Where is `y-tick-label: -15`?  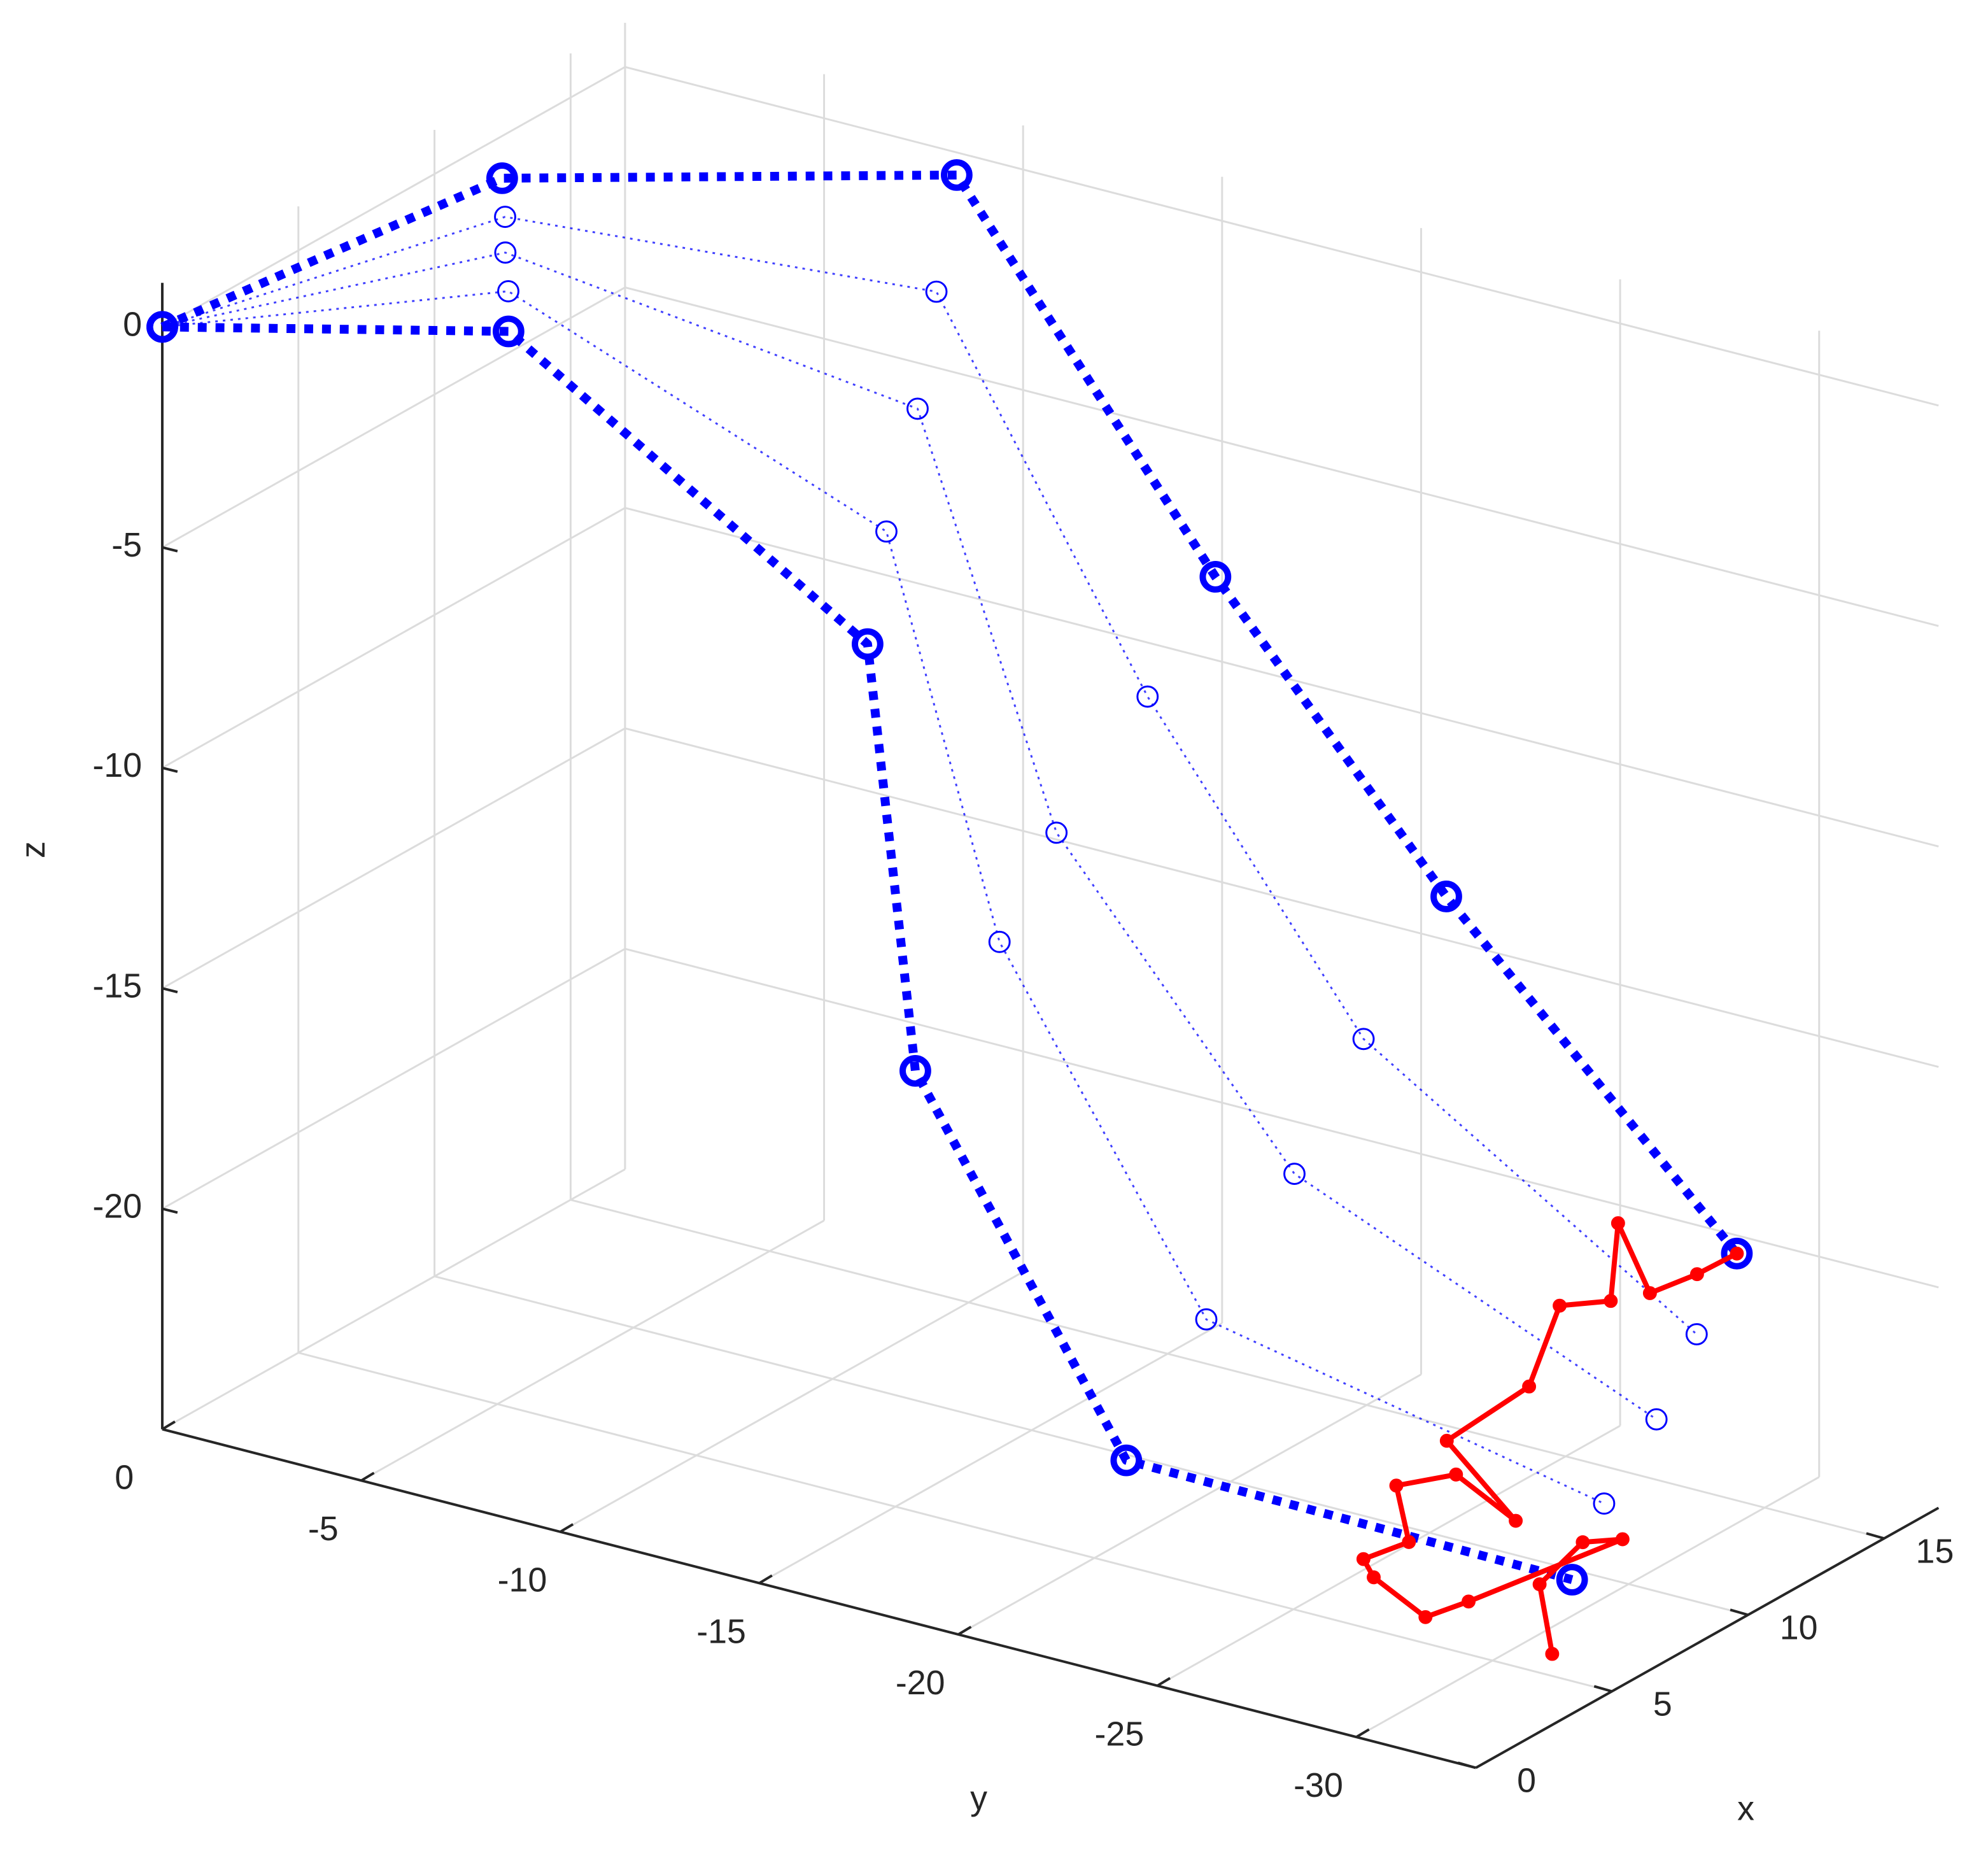 y-tick-label: -15 is located at coordinates (721, 1631).